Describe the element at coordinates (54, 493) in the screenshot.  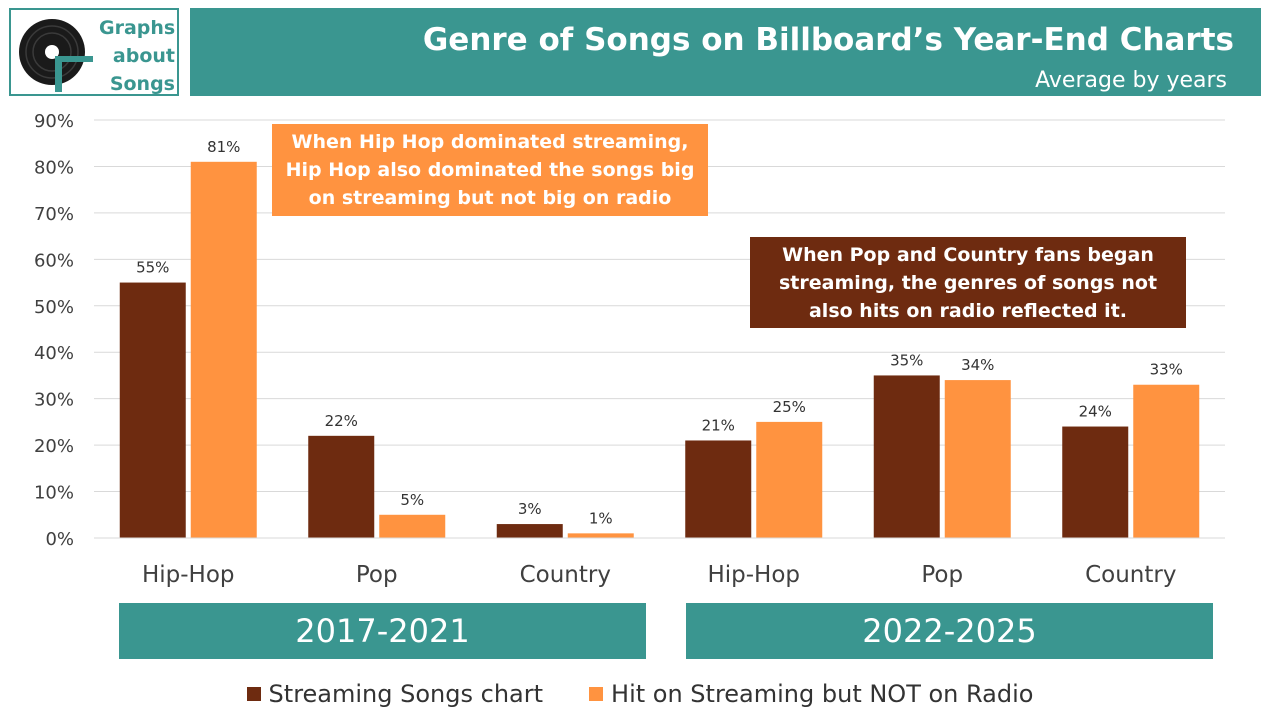
I see `y-tick-label-10: 10%` at that location.